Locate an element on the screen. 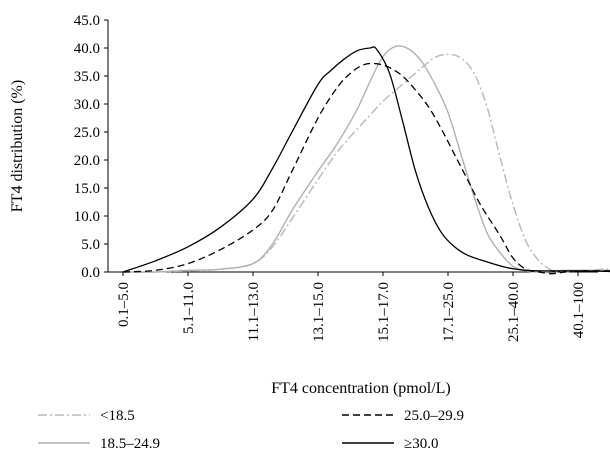 The height and width of the screenshot is (457, 610). y-tick-label: 40.0 is located at coordinates (87, 49).